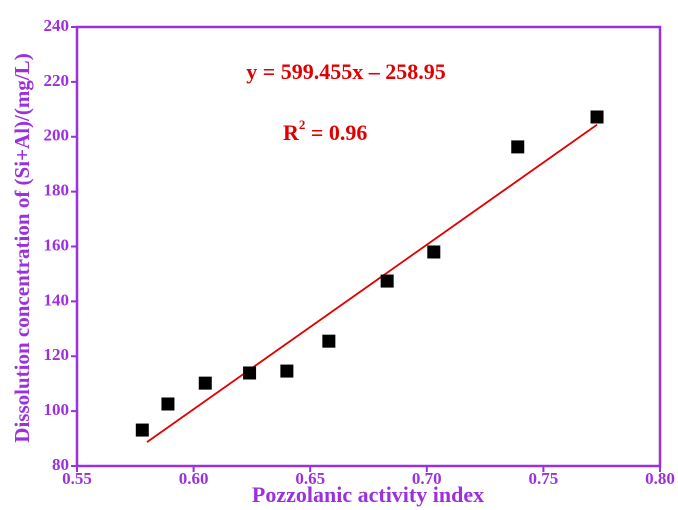 Image resolution: width=678 pixels, height=510 pixels. Describe the element at coordinates (57, 299) in the screenshot. I see `y-tick-label: 140` at that location.